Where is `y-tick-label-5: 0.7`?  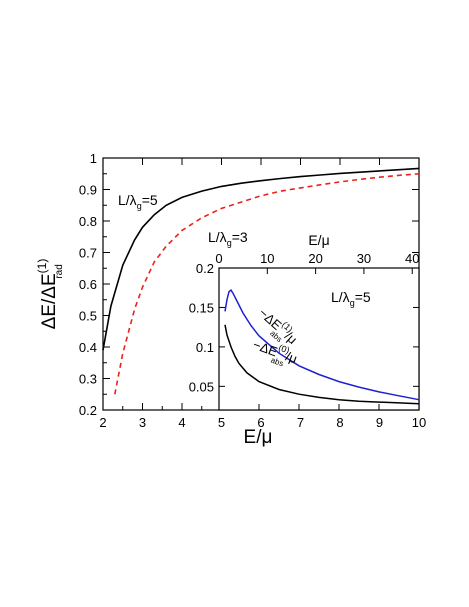 y-tick-label-5: 0.7 is located at coordinates (88, 253).